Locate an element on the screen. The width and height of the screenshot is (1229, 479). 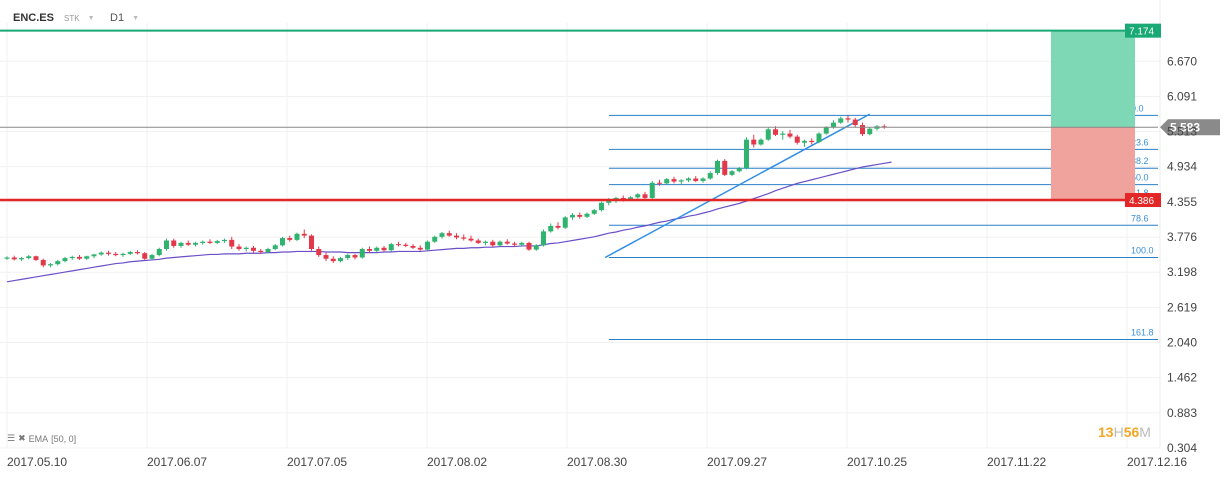
x-tick-label: 2017.08.02 is located at coordinates (457, 462).